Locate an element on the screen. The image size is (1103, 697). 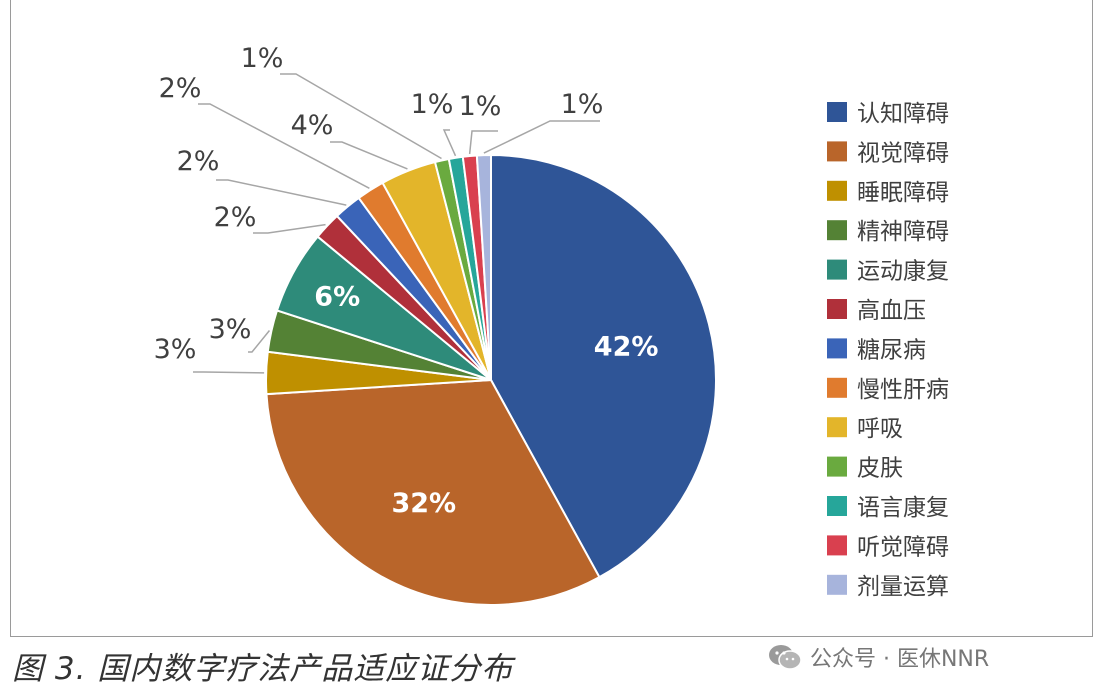
slice-label-13: 1% is located at coordinates (582, 104).